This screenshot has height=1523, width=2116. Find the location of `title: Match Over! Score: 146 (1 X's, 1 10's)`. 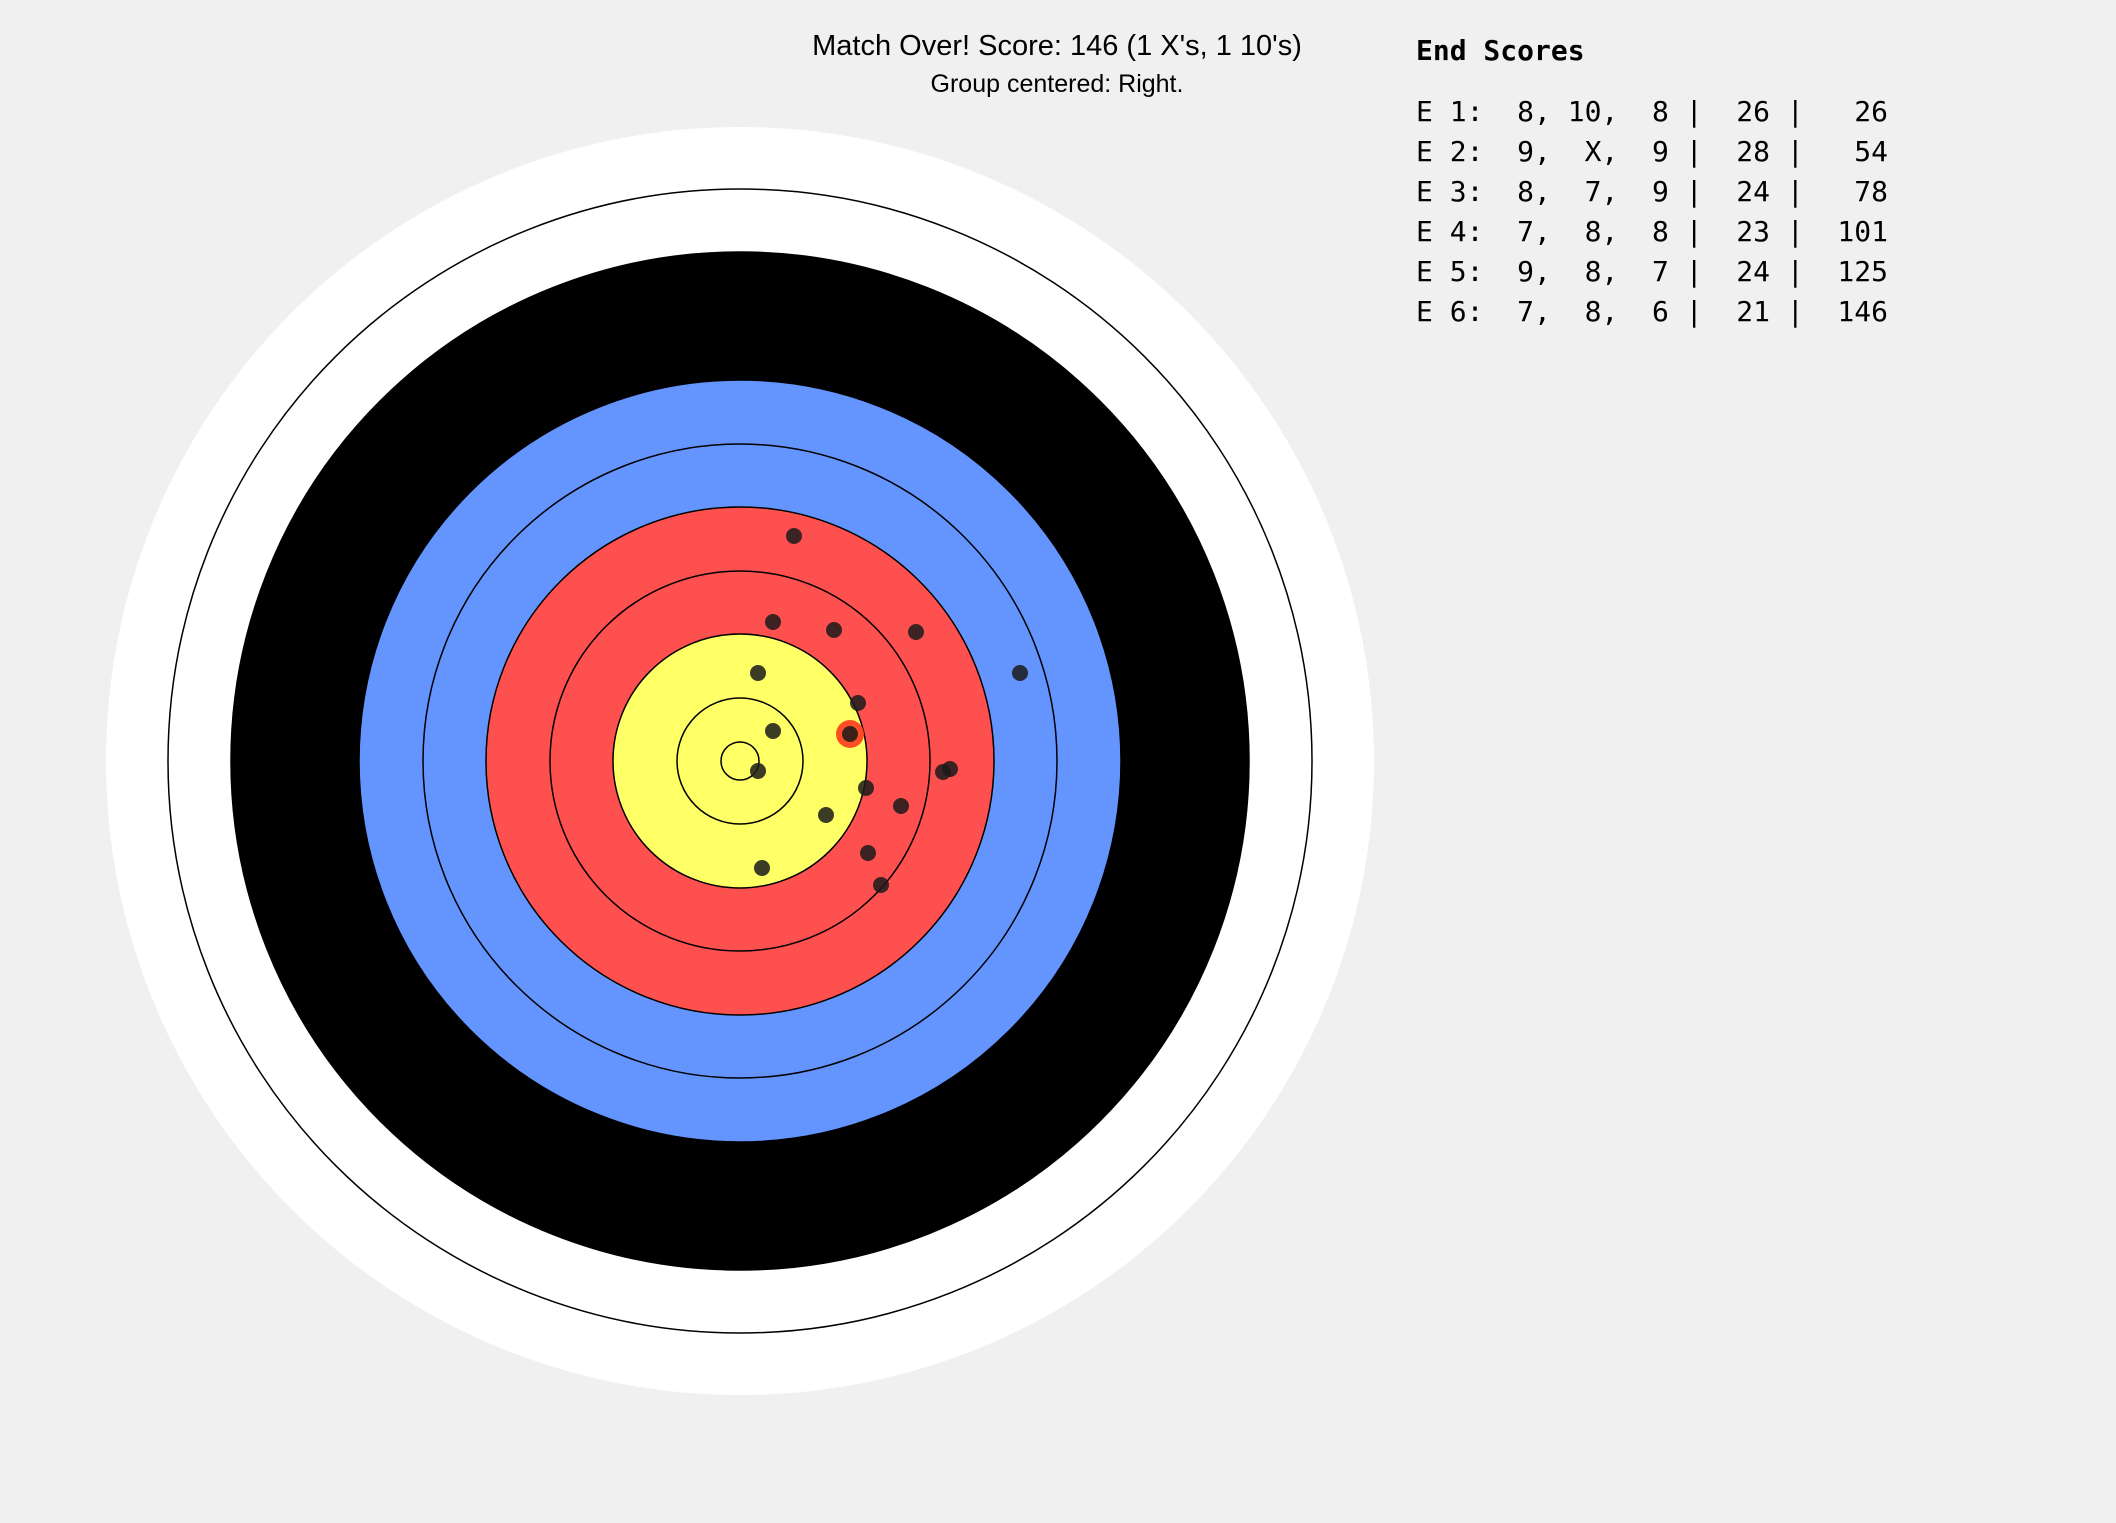

title: Match Over! Score: 146 (1 X's, 1 10's) is located at coordinates (1057, 46).